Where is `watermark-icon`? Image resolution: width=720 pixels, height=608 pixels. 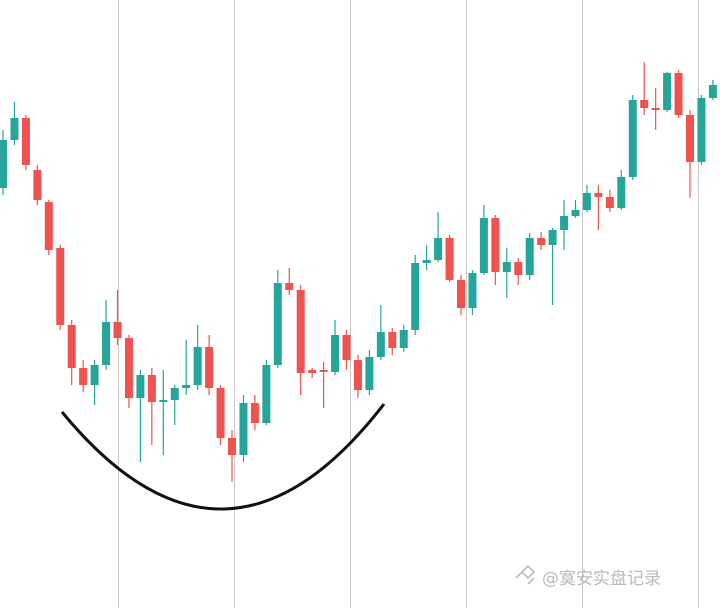 watermark-icon is located at coordinates (525, 574).